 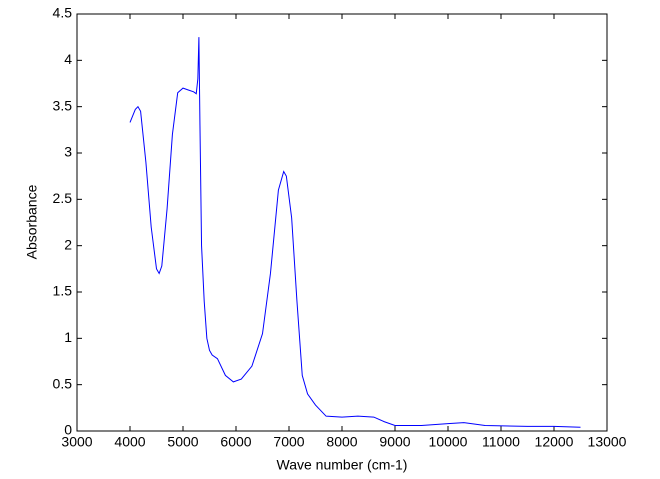 What do you see at coordinates (63, 105) in the screenshot?
I see `y-tick-label: 3.5` at bounding box center [63, 105].